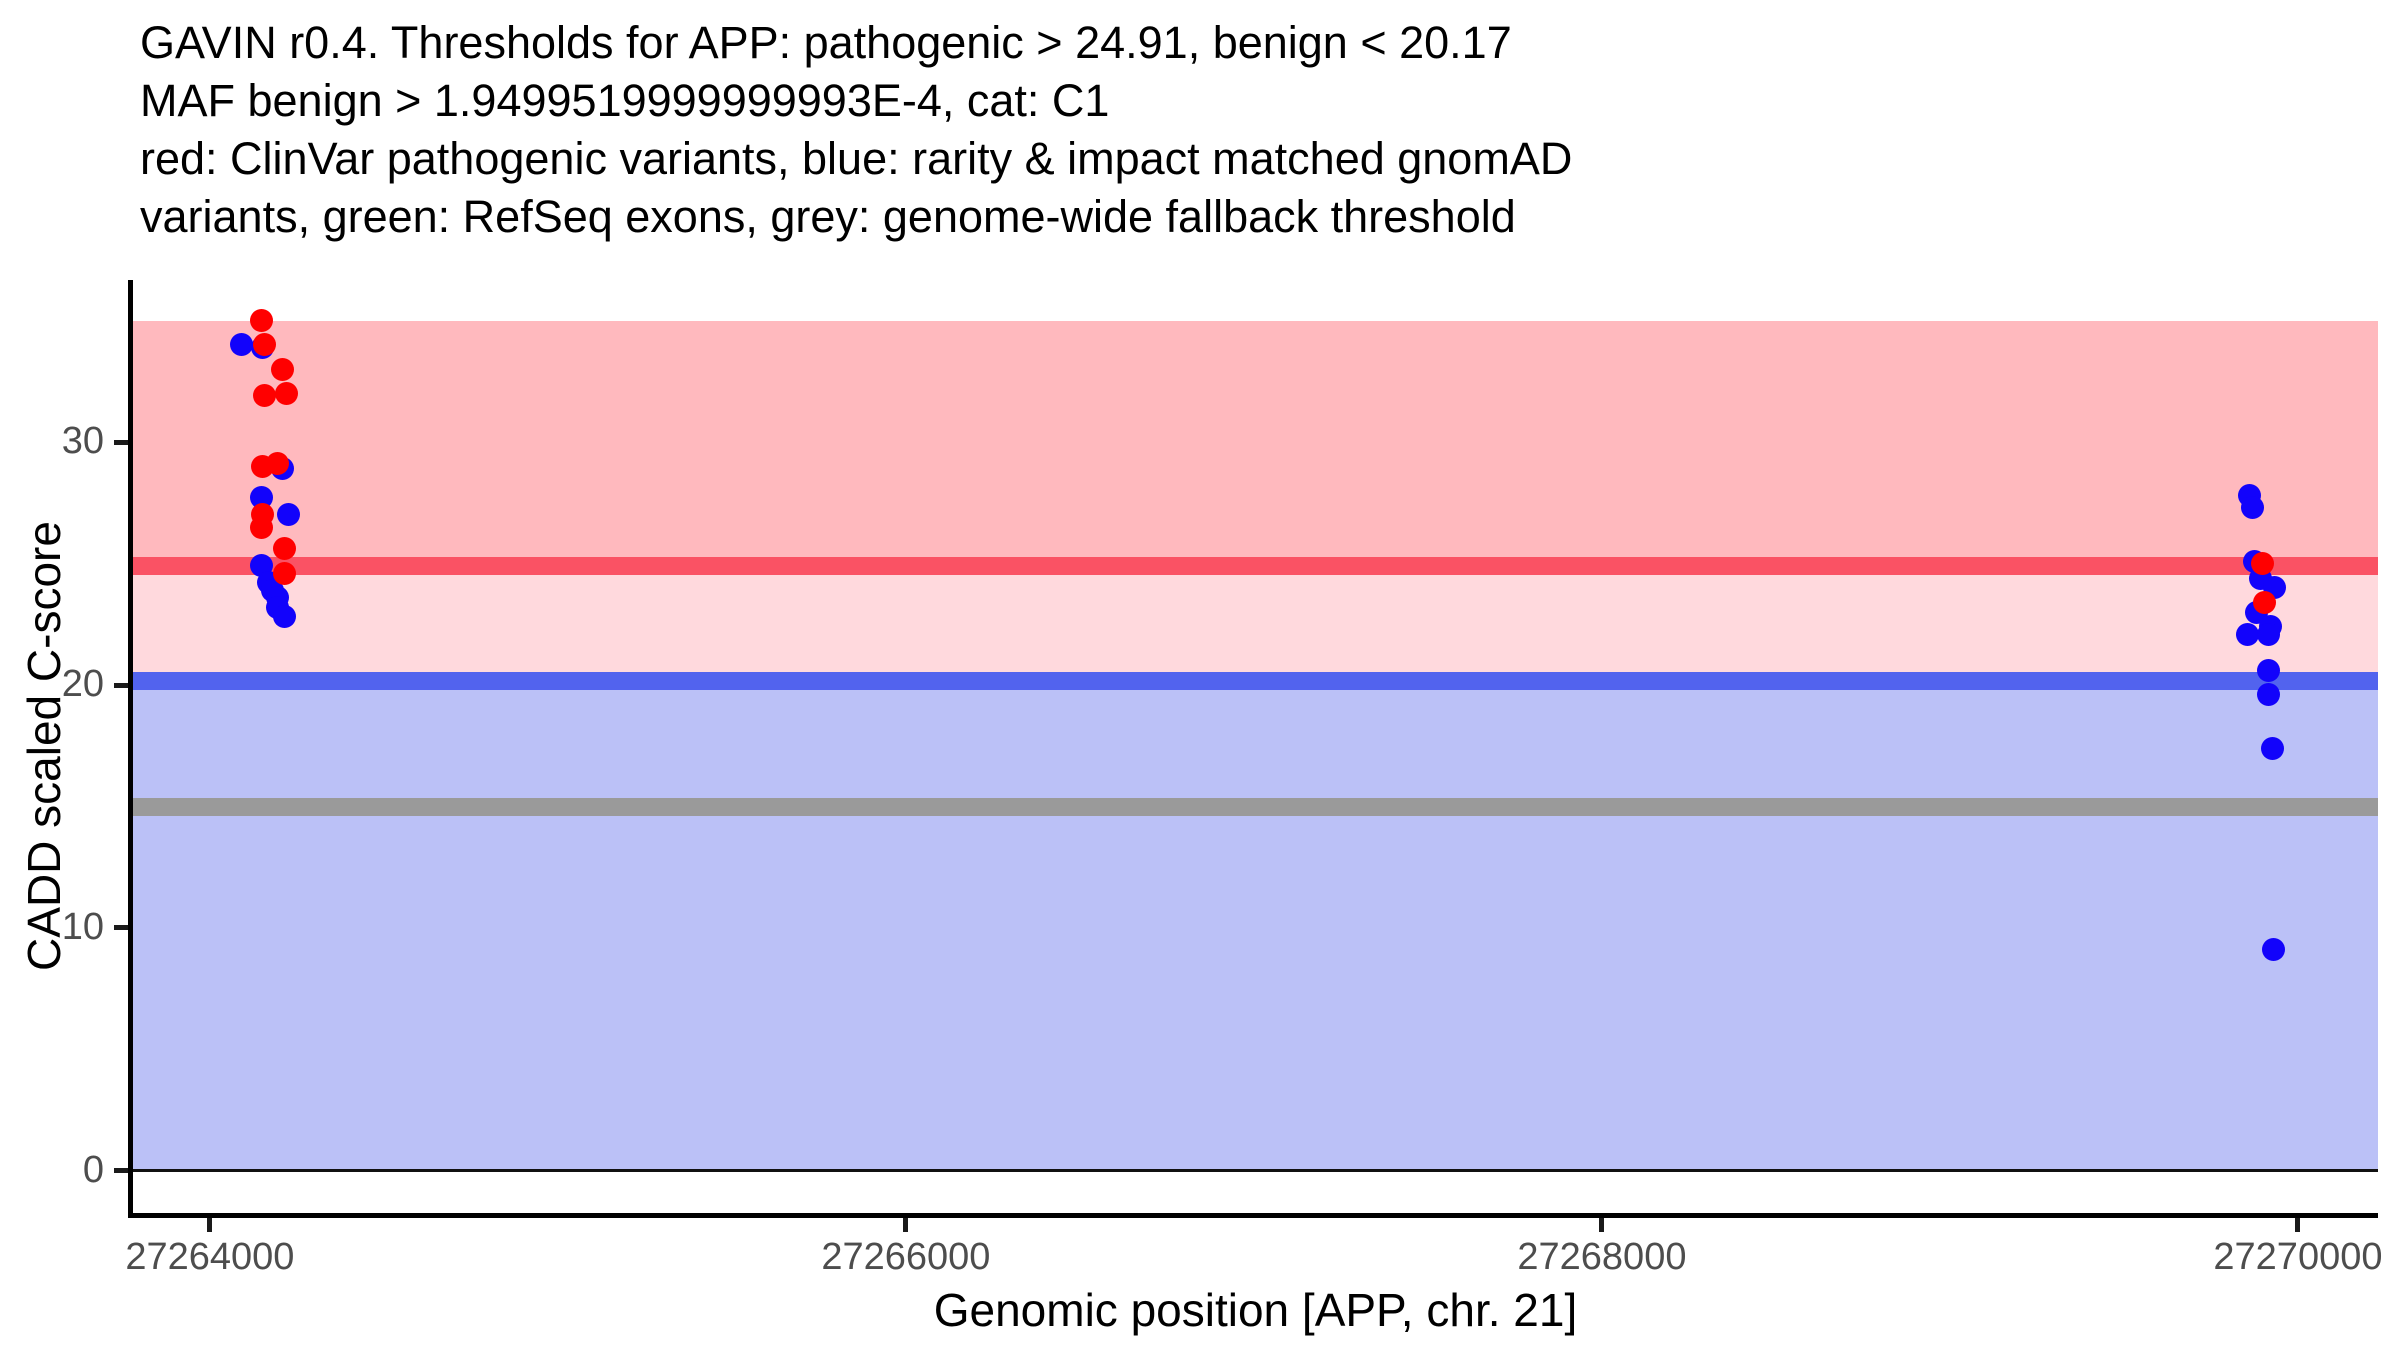 The image size is (2400, 1350). Describe the element at coordinates (82, 684) in the screenshot. I see `y-tick-label: 20` at that location.